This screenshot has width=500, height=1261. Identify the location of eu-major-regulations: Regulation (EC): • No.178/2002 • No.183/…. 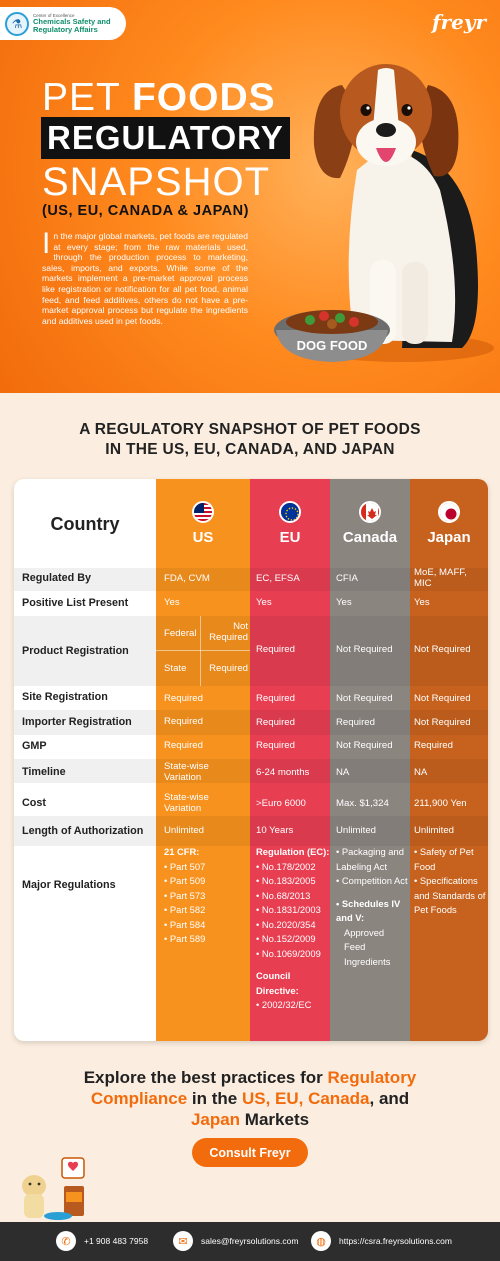
(293, 929).